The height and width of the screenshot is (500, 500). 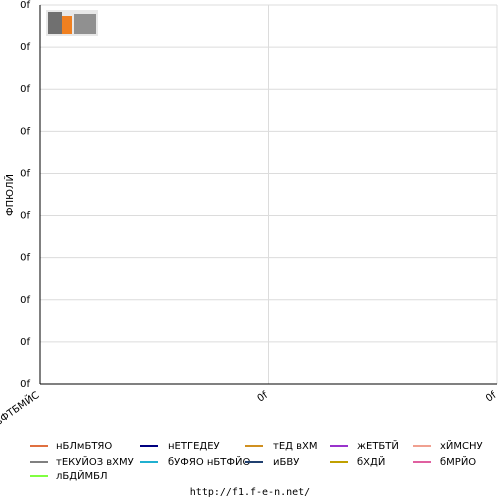 I want to click on legend-label: нЕТГЕДЕУ, so click(x=194, y=446).